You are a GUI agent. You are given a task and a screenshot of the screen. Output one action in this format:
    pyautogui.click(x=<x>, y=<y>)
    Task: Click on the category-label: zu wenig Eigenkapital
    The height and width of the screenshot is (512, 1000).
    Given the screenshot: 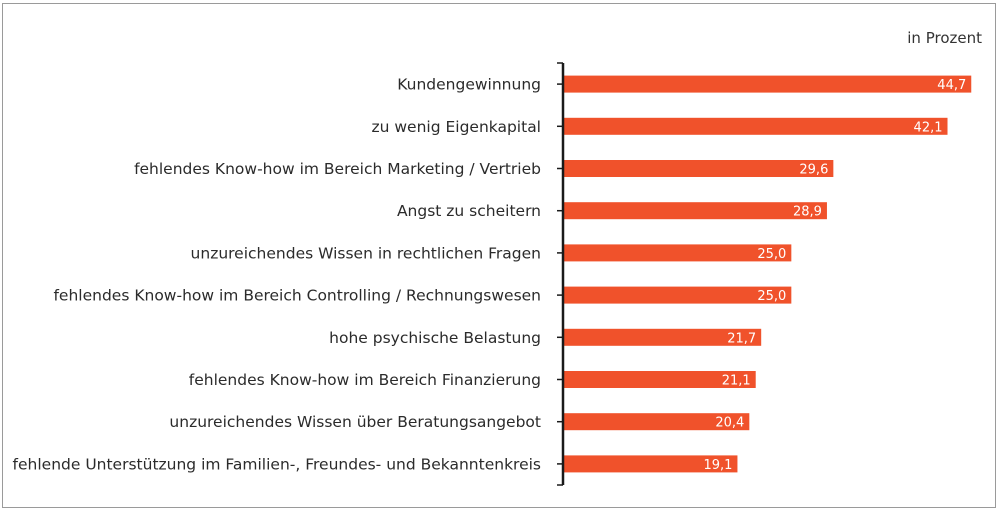 What is the action you would take?
    pyautogui.click(x=456, y=127)
    